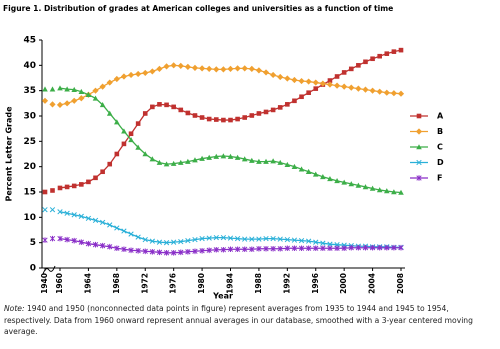  Describe the element at coordinates (29, 167) in the screenshot. I see `y-tick-label: 20` at that location.